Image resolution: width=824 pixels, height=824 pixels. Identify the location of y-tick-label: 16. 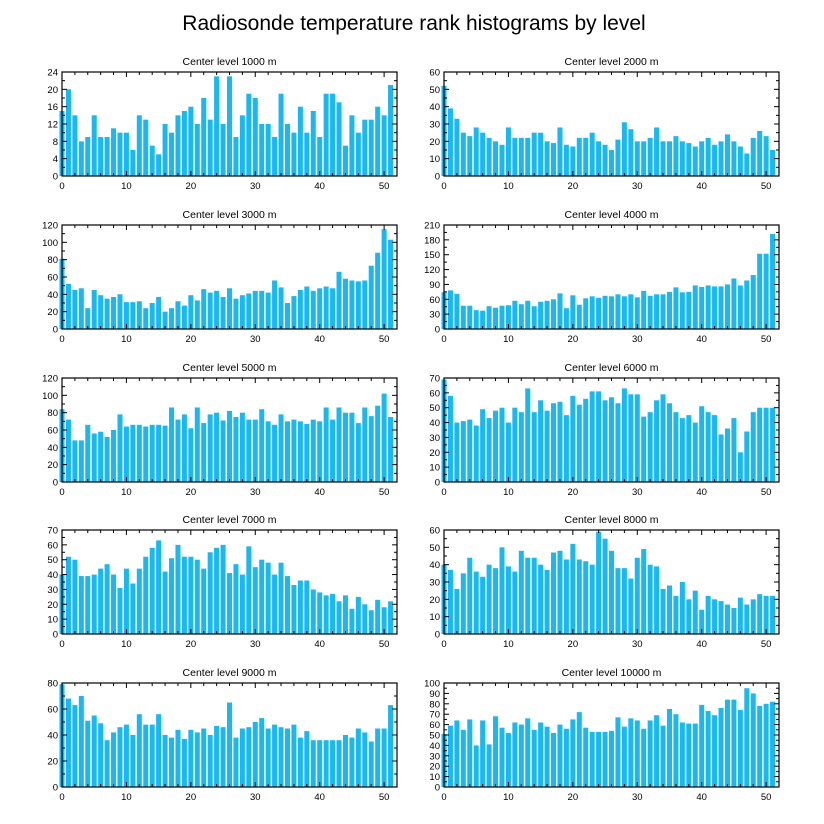
(52, 107).